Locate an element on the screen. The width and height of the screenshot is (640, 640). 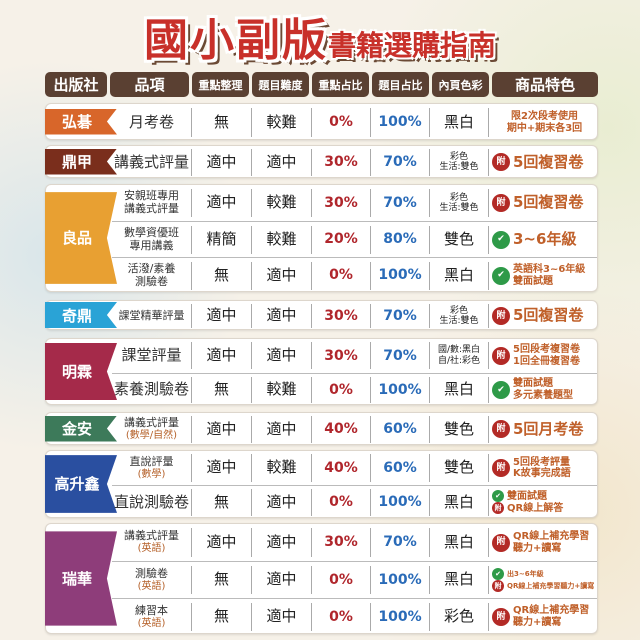
key-pct-cell: 40% is located at coordinates (340, 468).